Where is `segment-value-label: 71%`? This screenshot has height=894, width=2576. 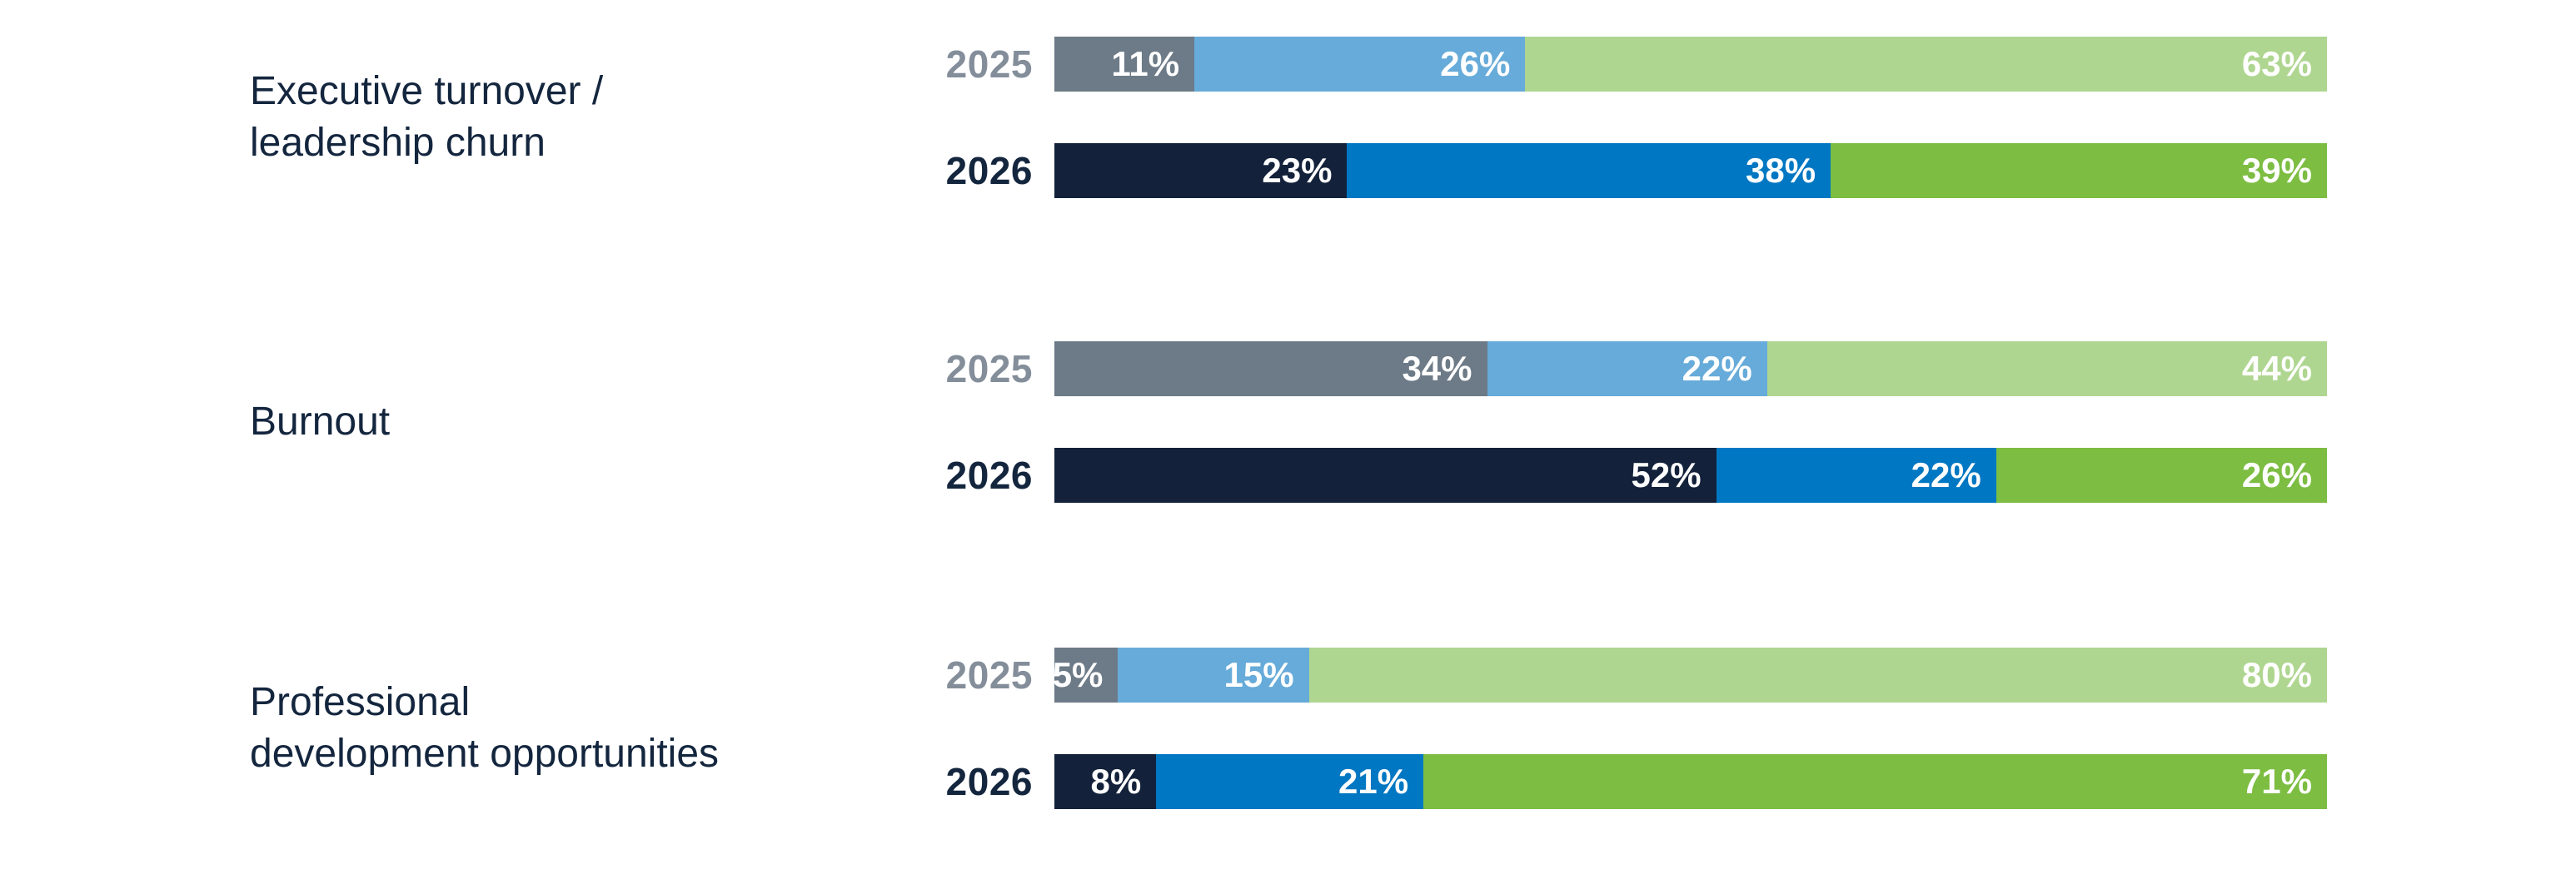 segment-value-label: 71% is located at coordinates (2276, 781).